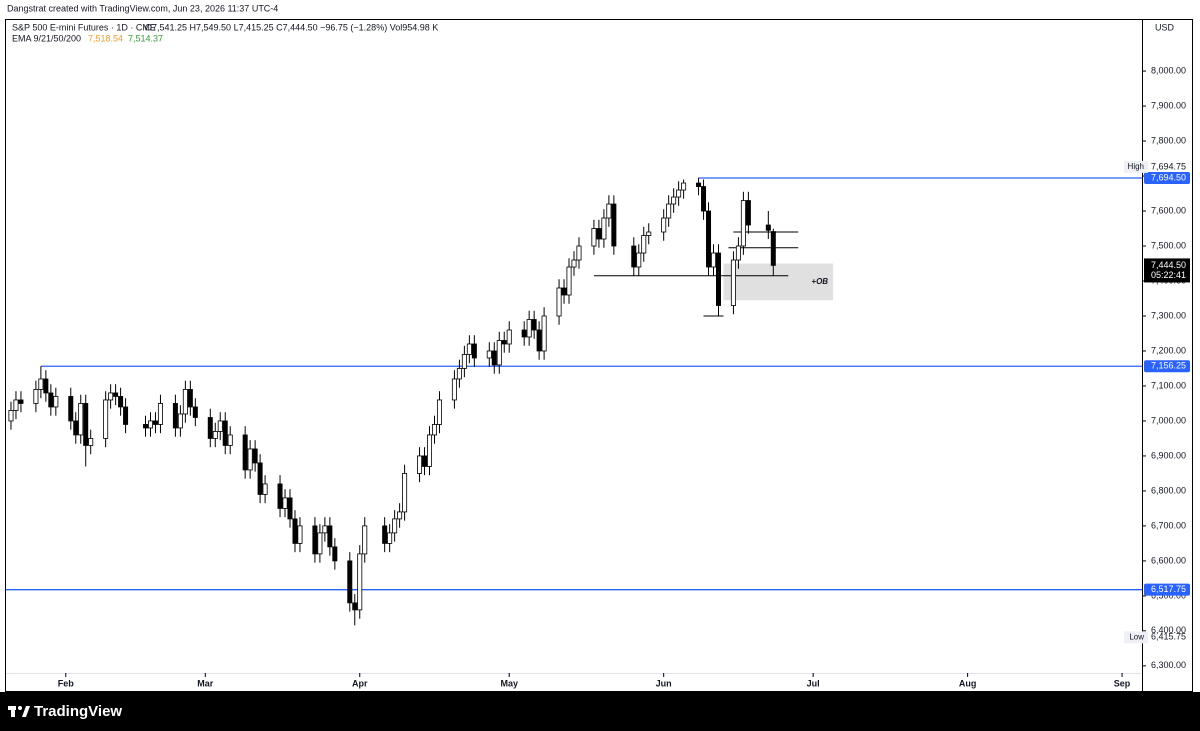 This screenshot has width=1200, height=731. What do you see at coordinates (1168, 589) in the screenshot?
I see `level-tag-label: 6,517.75` at bounding box center [1168, 589].